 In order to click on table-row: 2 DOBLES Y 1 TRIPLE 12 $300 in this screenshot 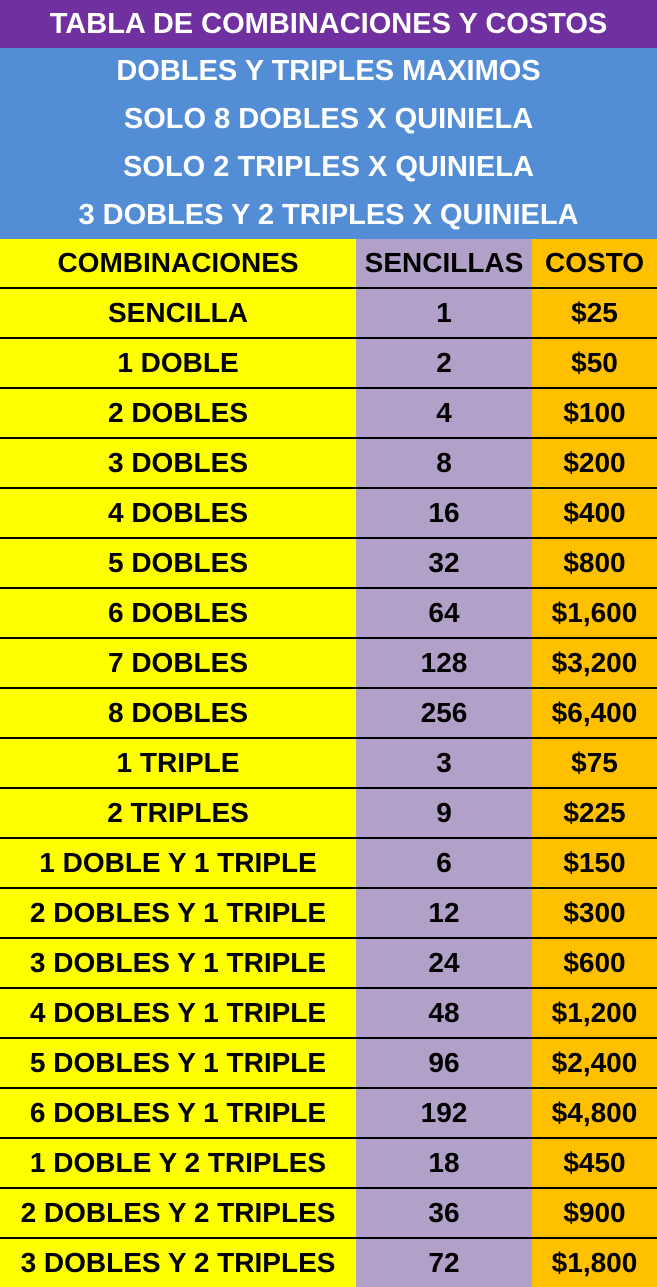, I will do `click(328, 913)`.